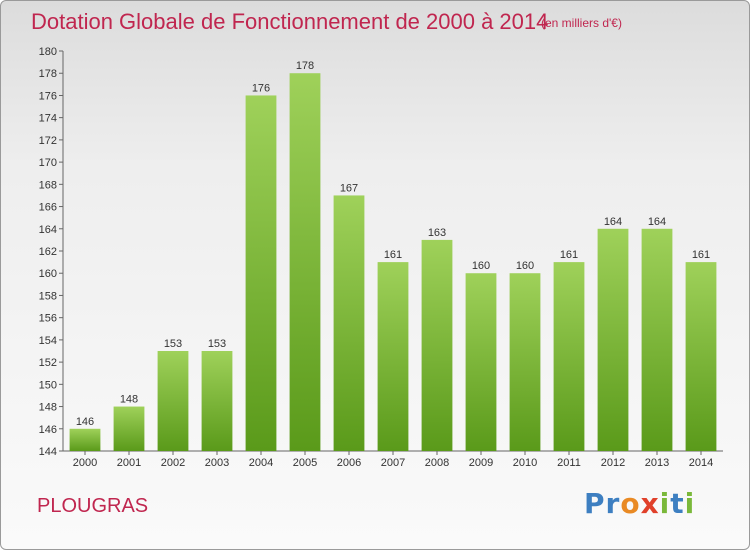  I want to click on y-tick-label: 154, so click(48, 341).